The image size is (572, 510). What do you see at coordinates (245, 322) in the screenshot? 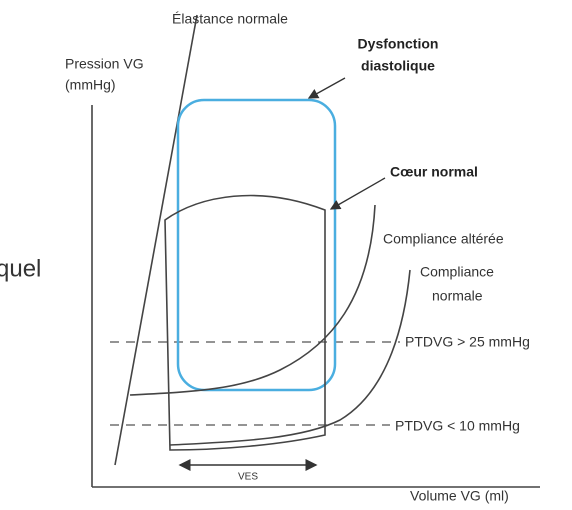
I see `normal-loop` at bounding box center [245, 322].